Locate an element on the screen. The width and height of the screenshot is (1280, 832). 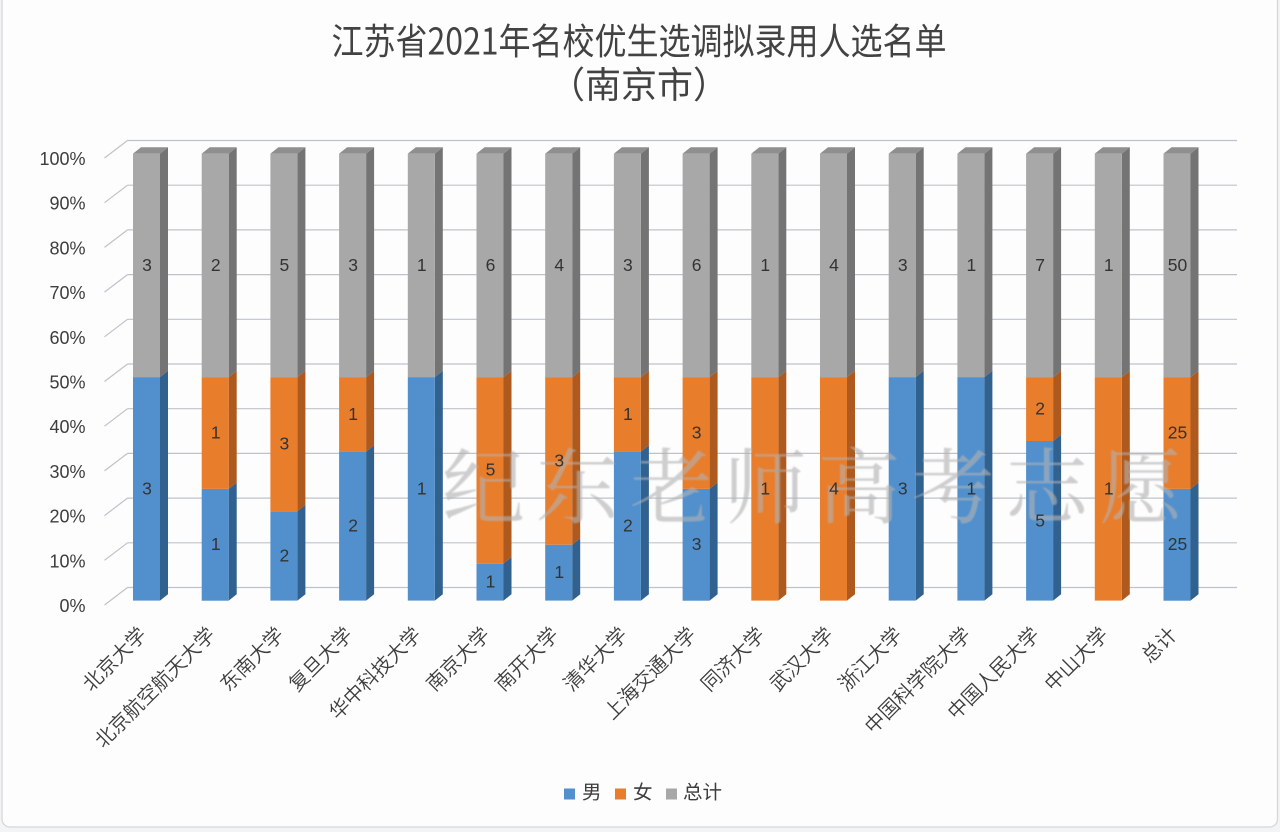
svg-text: 100% is located at coordinates (62, 159).